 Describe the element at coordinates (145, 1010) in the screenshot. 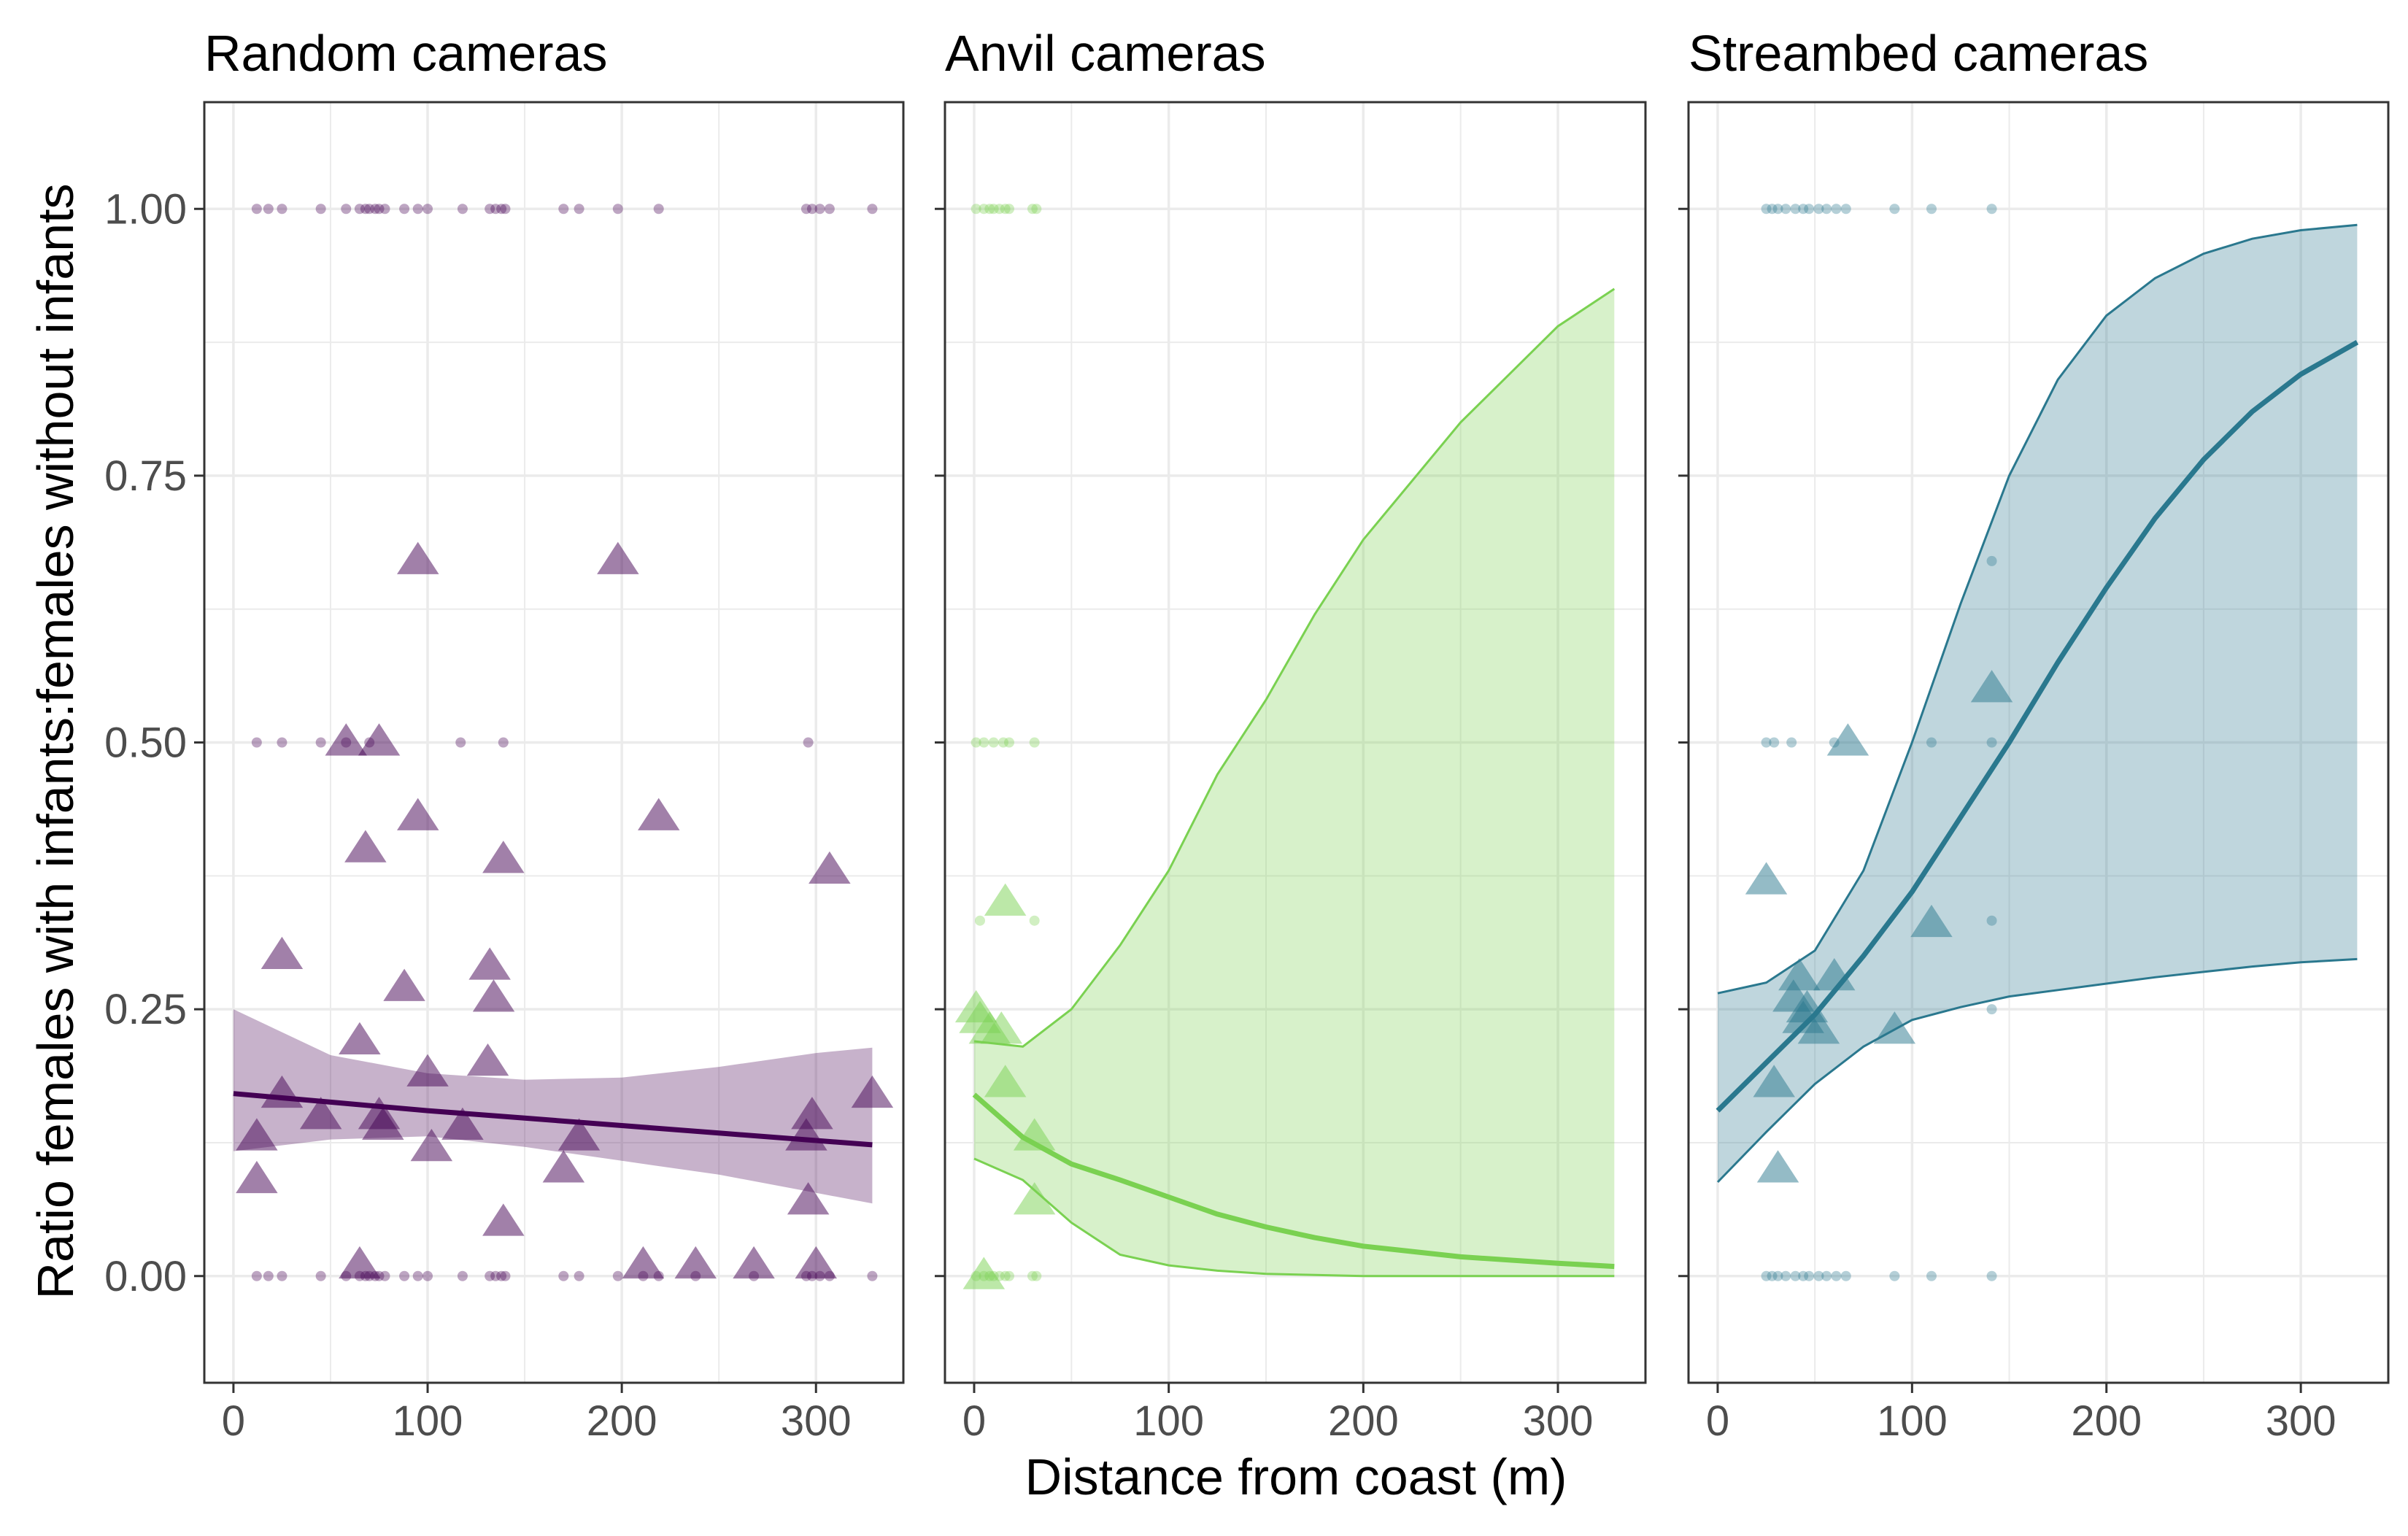

I see `y-tick-label: 0.25` at that location.